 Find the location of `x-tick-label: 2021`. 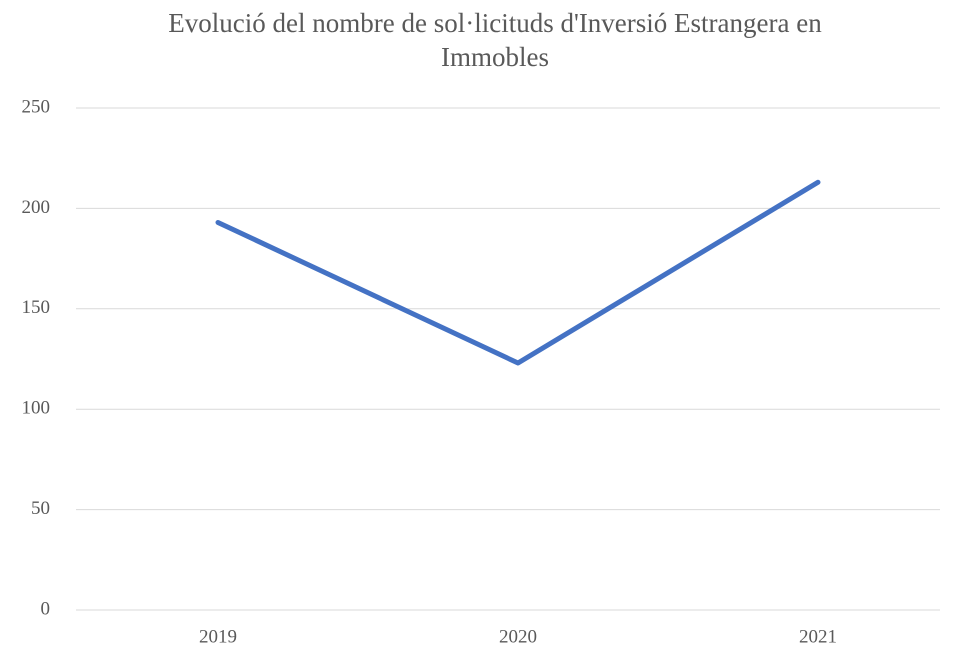

x-tick-label: 2021 is located at coordinates (818, 636).